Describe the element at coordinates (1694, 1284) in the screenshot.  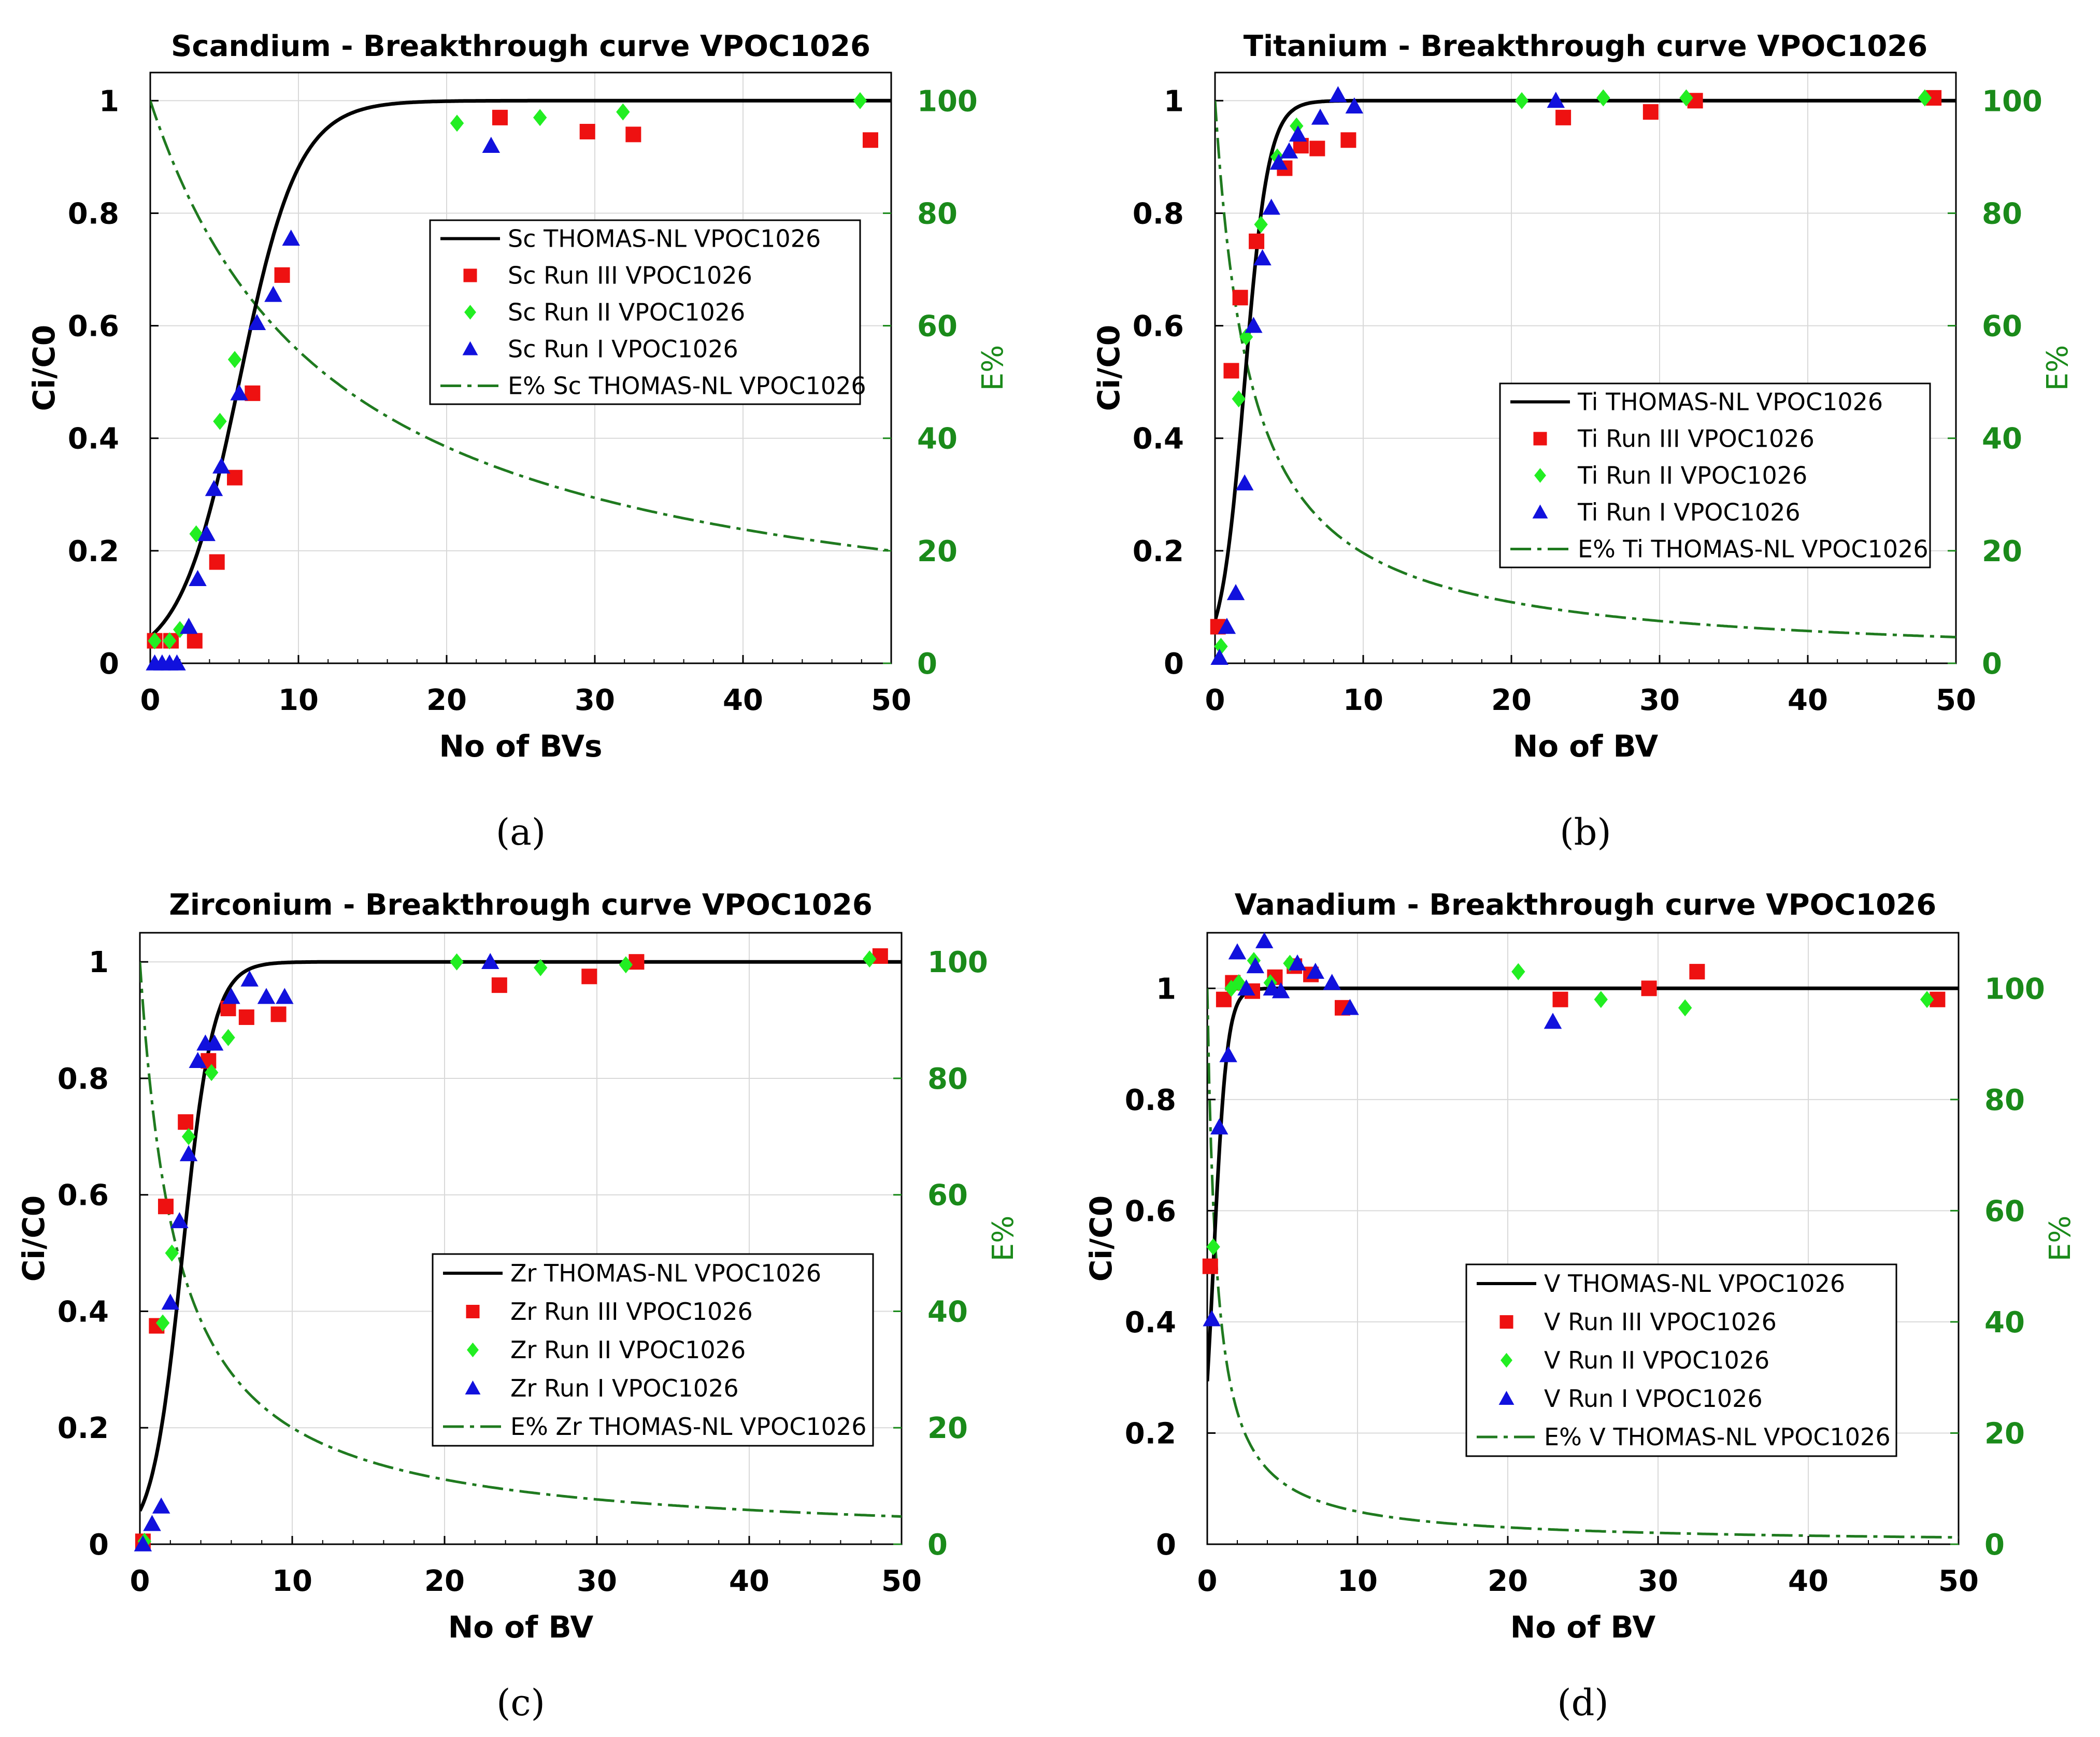
I see `legend-entry: V THOMAS-NL VPOC1026` at that location.